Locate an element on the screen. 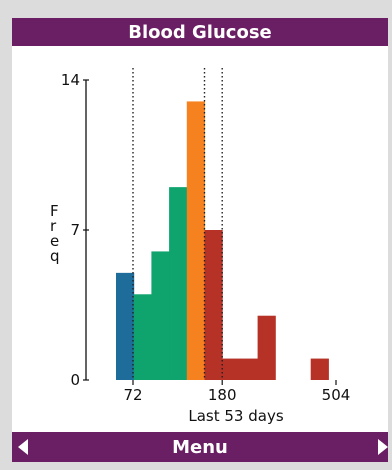 The width and height of the screenshot is (392, 470). page-title: Blood Glucose is located at coordinates (200, 32).